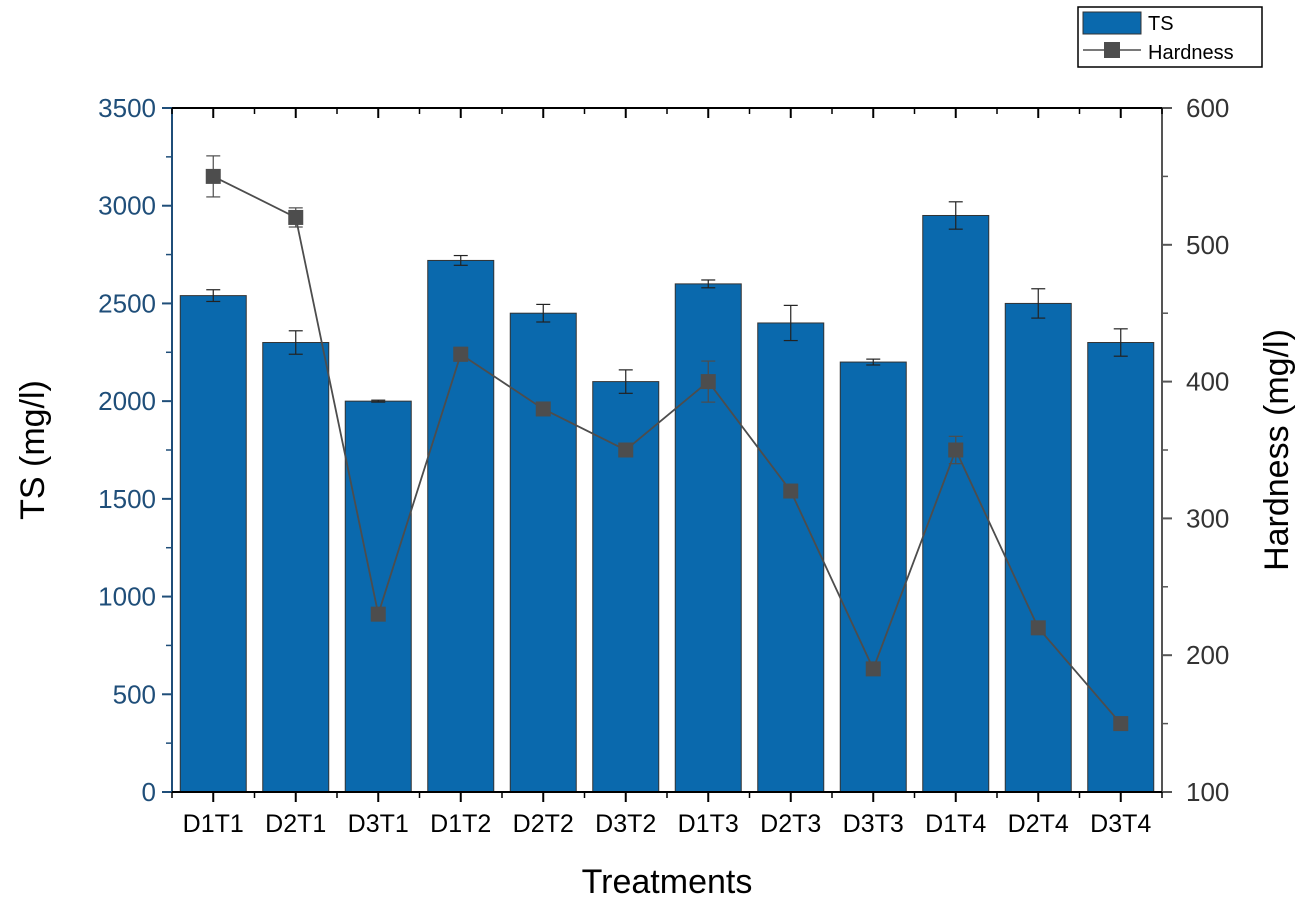 The width and height of the screenshot is (1309, 899). What do you see at coordinates (1038, 628) in the screenshot?
I see `hardness-marker-D2T4` at bounding box center [1038, 628].